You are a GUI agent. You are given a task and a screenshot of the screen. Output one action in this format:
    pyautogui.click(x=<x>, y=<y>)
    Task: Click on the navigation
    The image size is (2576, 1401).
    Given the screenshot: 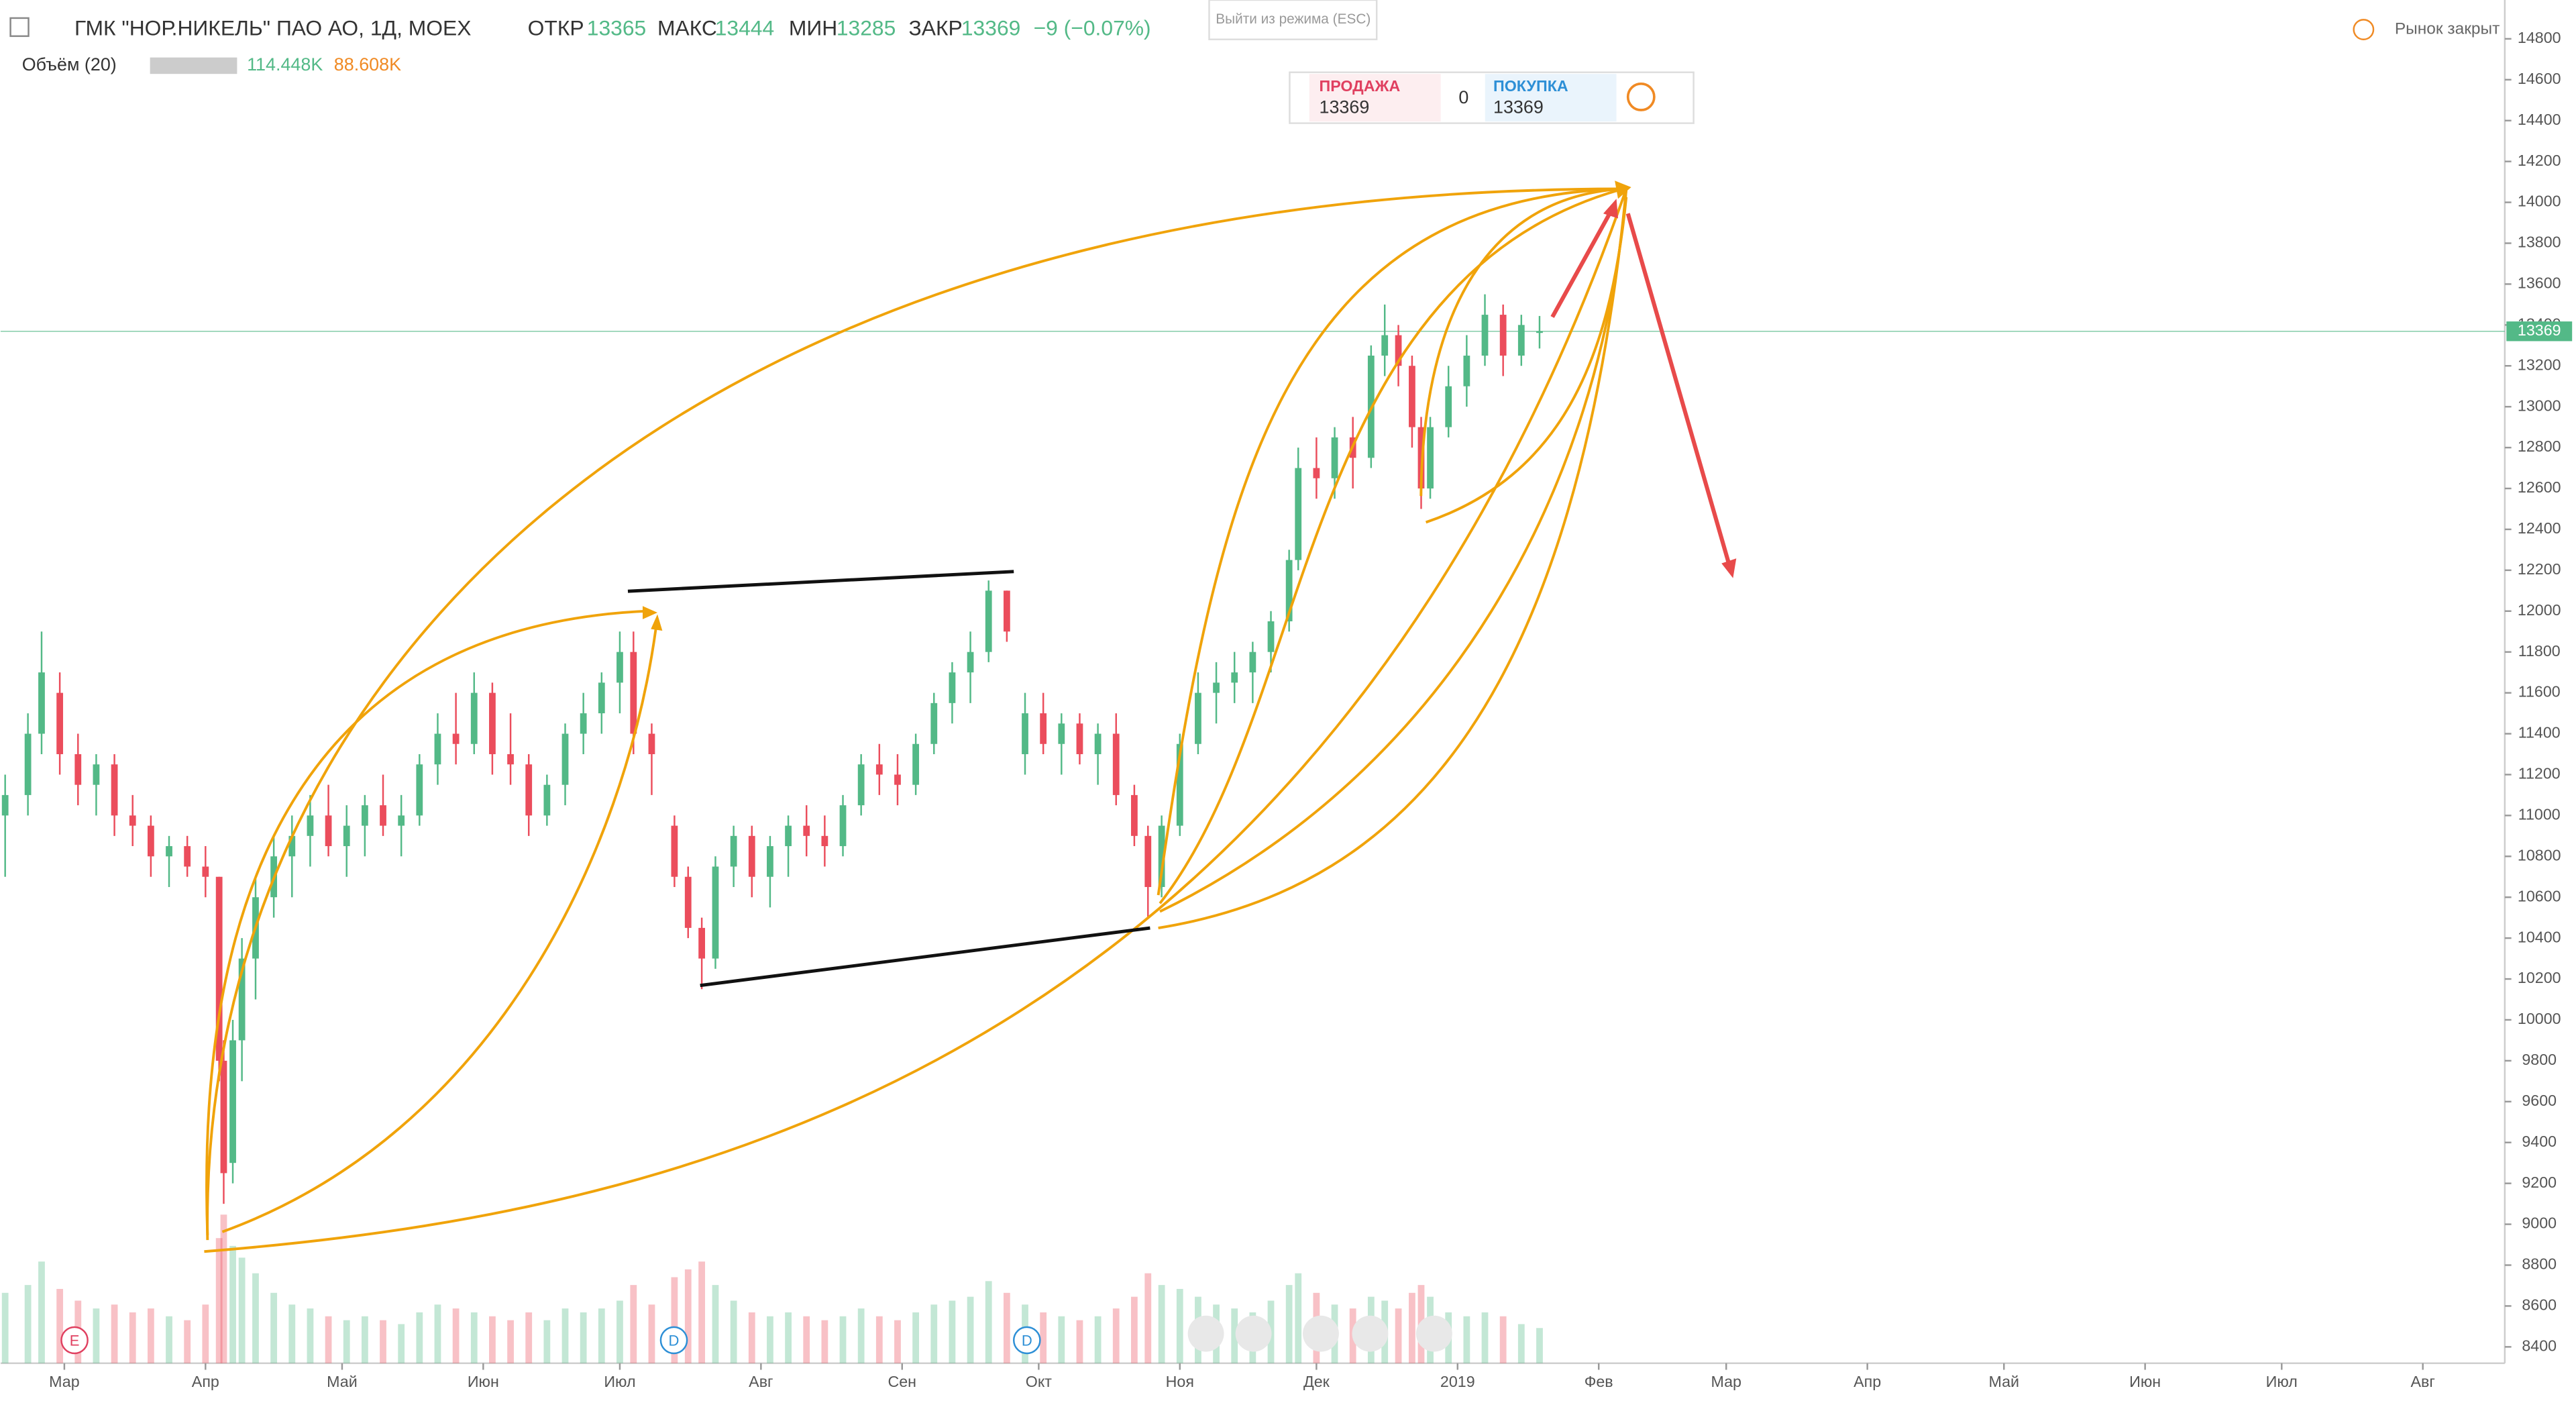 What is the action you would take?
    pyautogui.click(x=1319, y=1333)
    